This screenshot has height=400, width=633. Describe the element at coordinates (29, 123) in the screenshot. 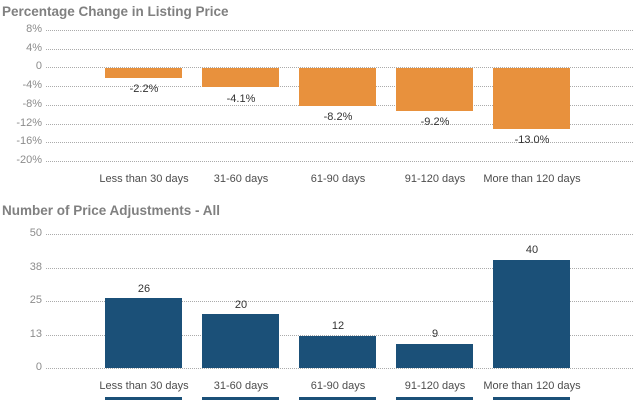

I see `y-tick: -12%` at that location.